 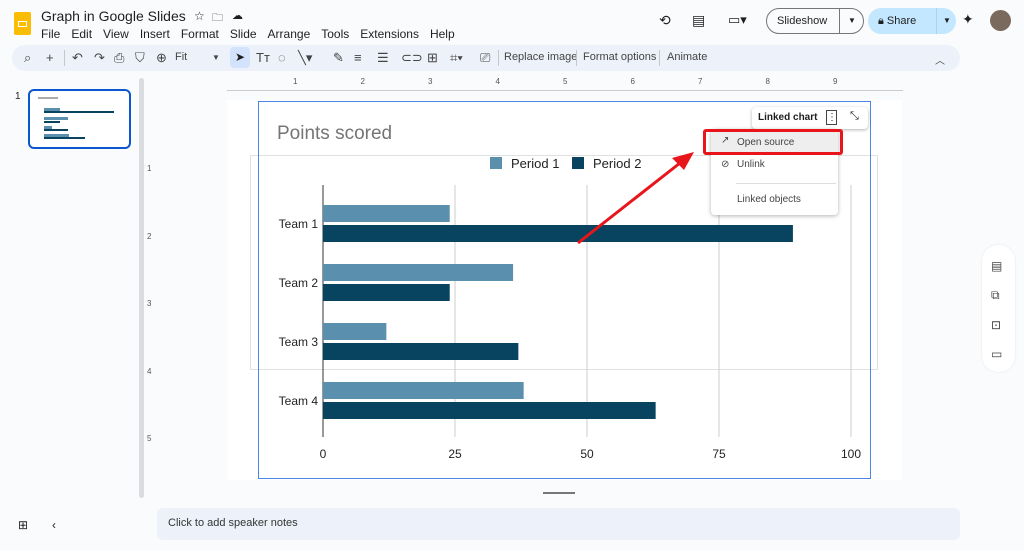 I want to click on slideshow-button: Slideshow ▼, so click(x=815, y=21).